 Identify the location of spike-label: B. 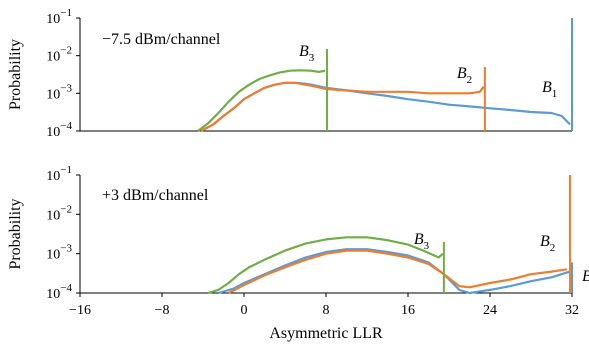
(585, 276).